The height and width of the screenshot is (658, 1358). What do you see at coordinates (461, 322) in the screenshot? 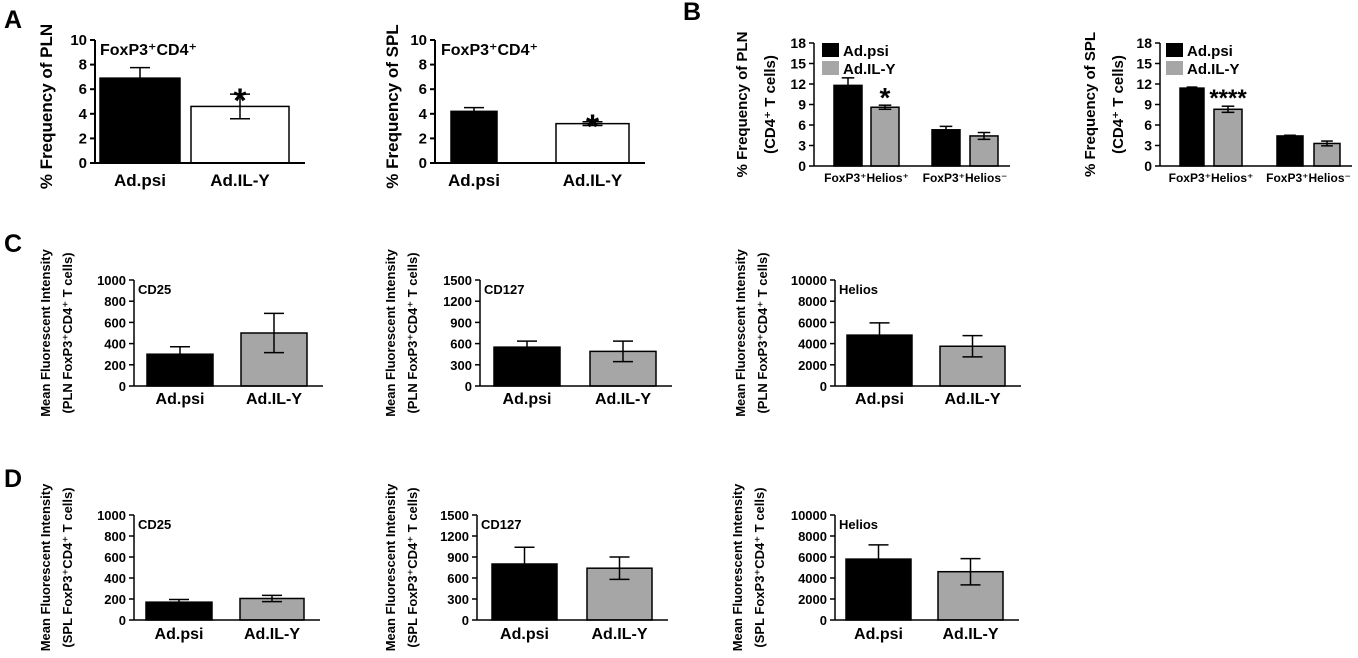
I see `y-tick-label: 900` at bounding box center [461, 322].